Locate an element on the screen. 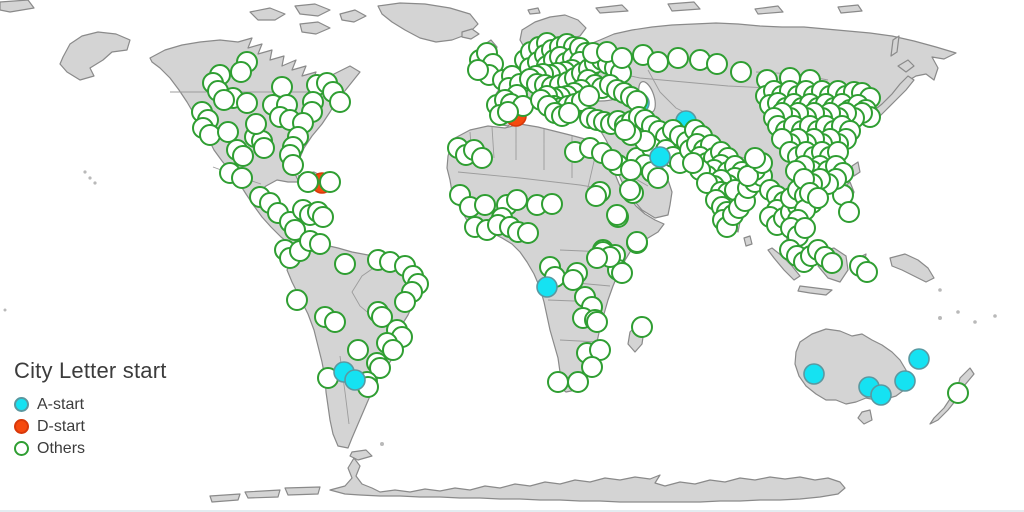  legend-label-d-start: D-start is located at coordinates (61, 426).